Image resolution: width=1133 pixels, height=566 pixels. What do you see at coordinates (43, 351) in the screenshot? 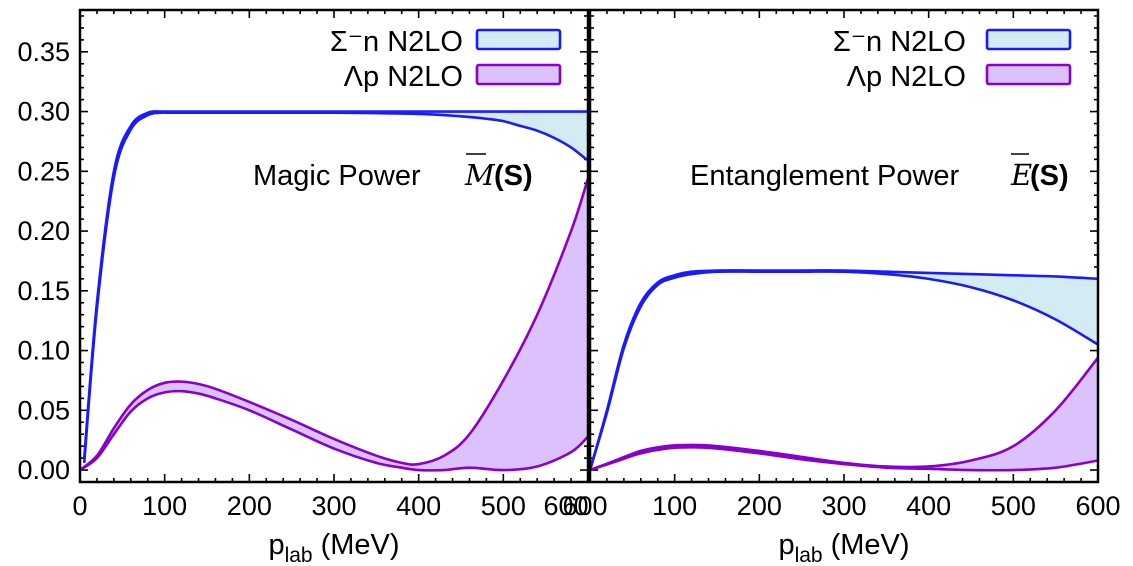
I see `y-tick-label: 0.10` at bounding box center [43, 351].